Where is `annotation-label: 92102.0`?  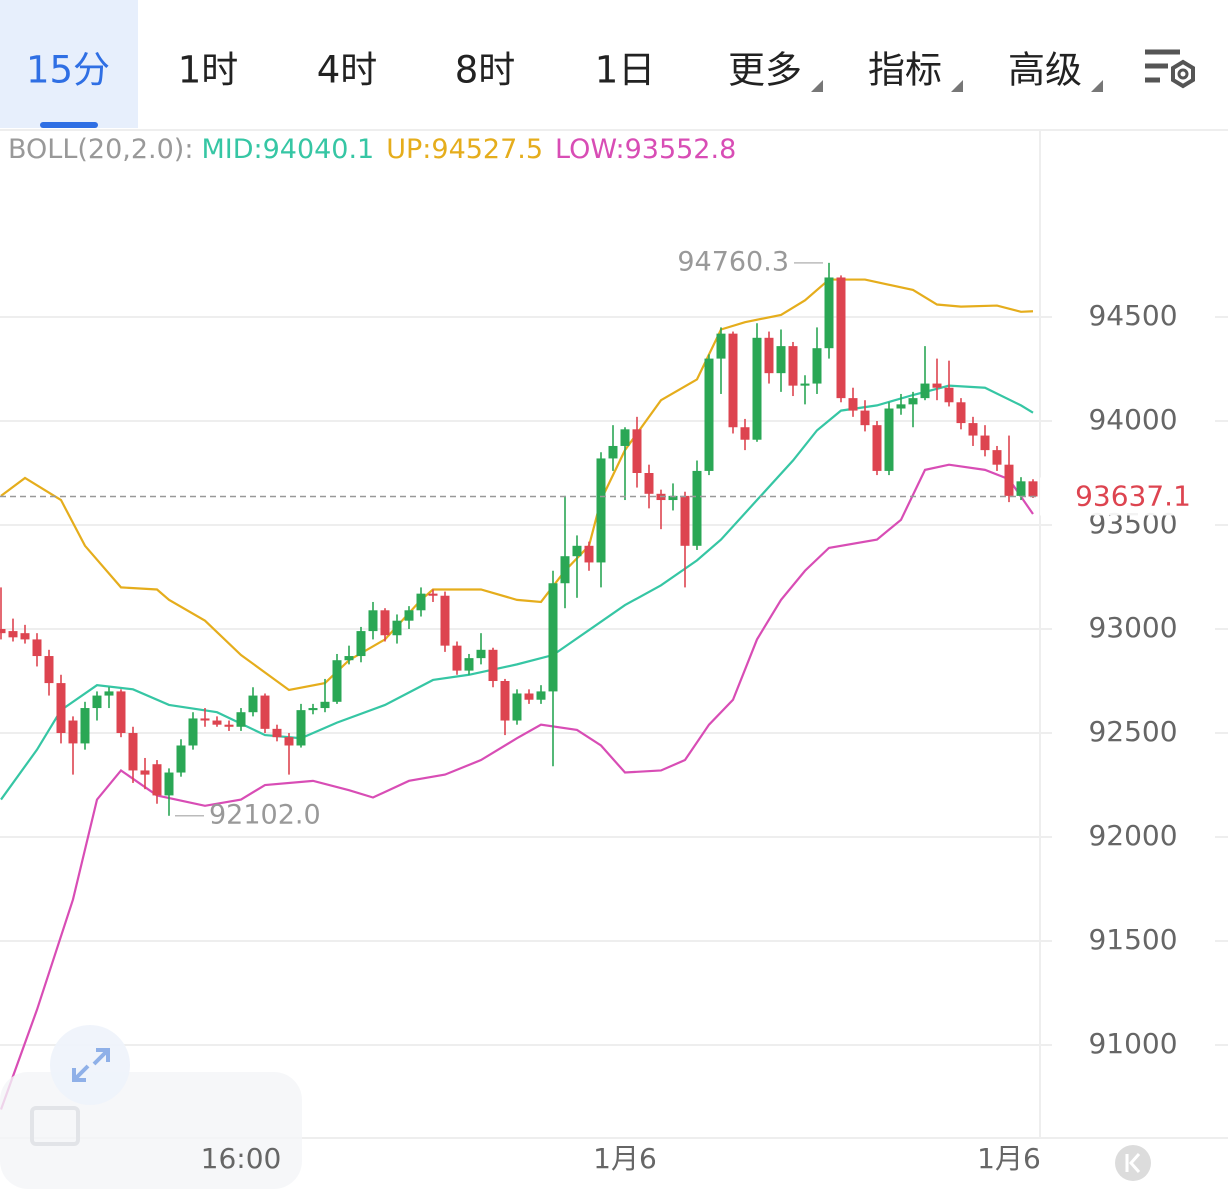 annotation-label: 92102.0 is located at coordinates (265, 814).